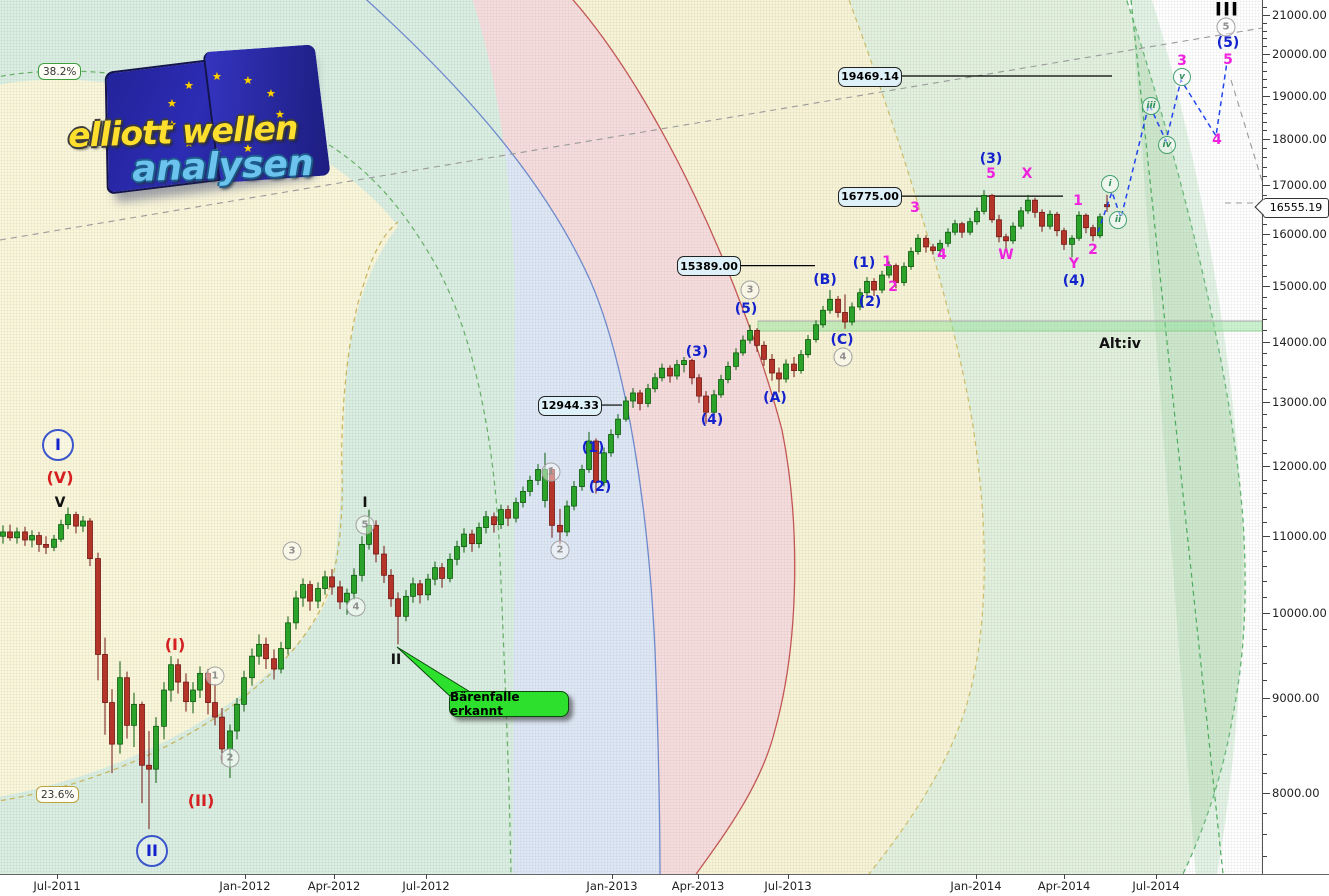 The height and width of the screenshot is (896, 1329). Describe the element at coordinates (1299, 286) in the screenshot. I see `y-tick-label: 15000.00` at that location.